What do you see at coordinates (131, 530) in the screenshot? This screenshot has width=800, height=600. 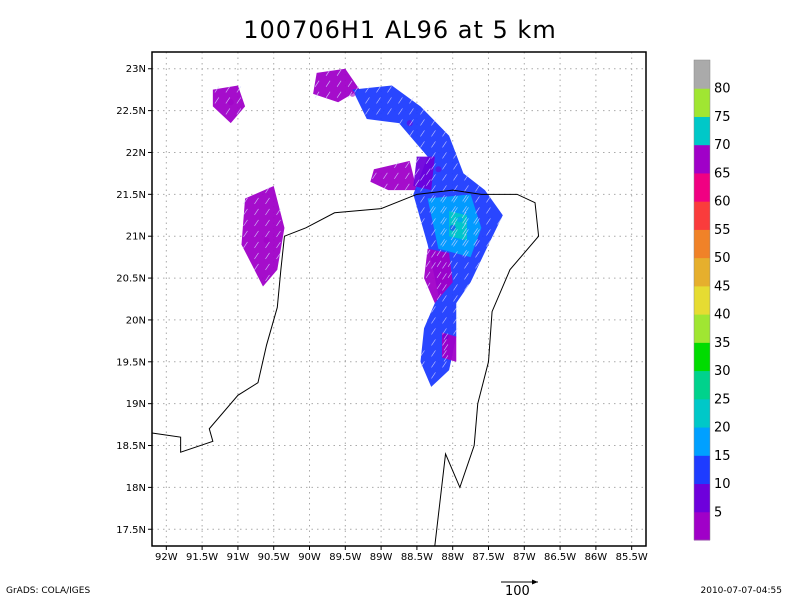 I see `lat-tick-label: 17.5N` at bounding box center [131, 530].